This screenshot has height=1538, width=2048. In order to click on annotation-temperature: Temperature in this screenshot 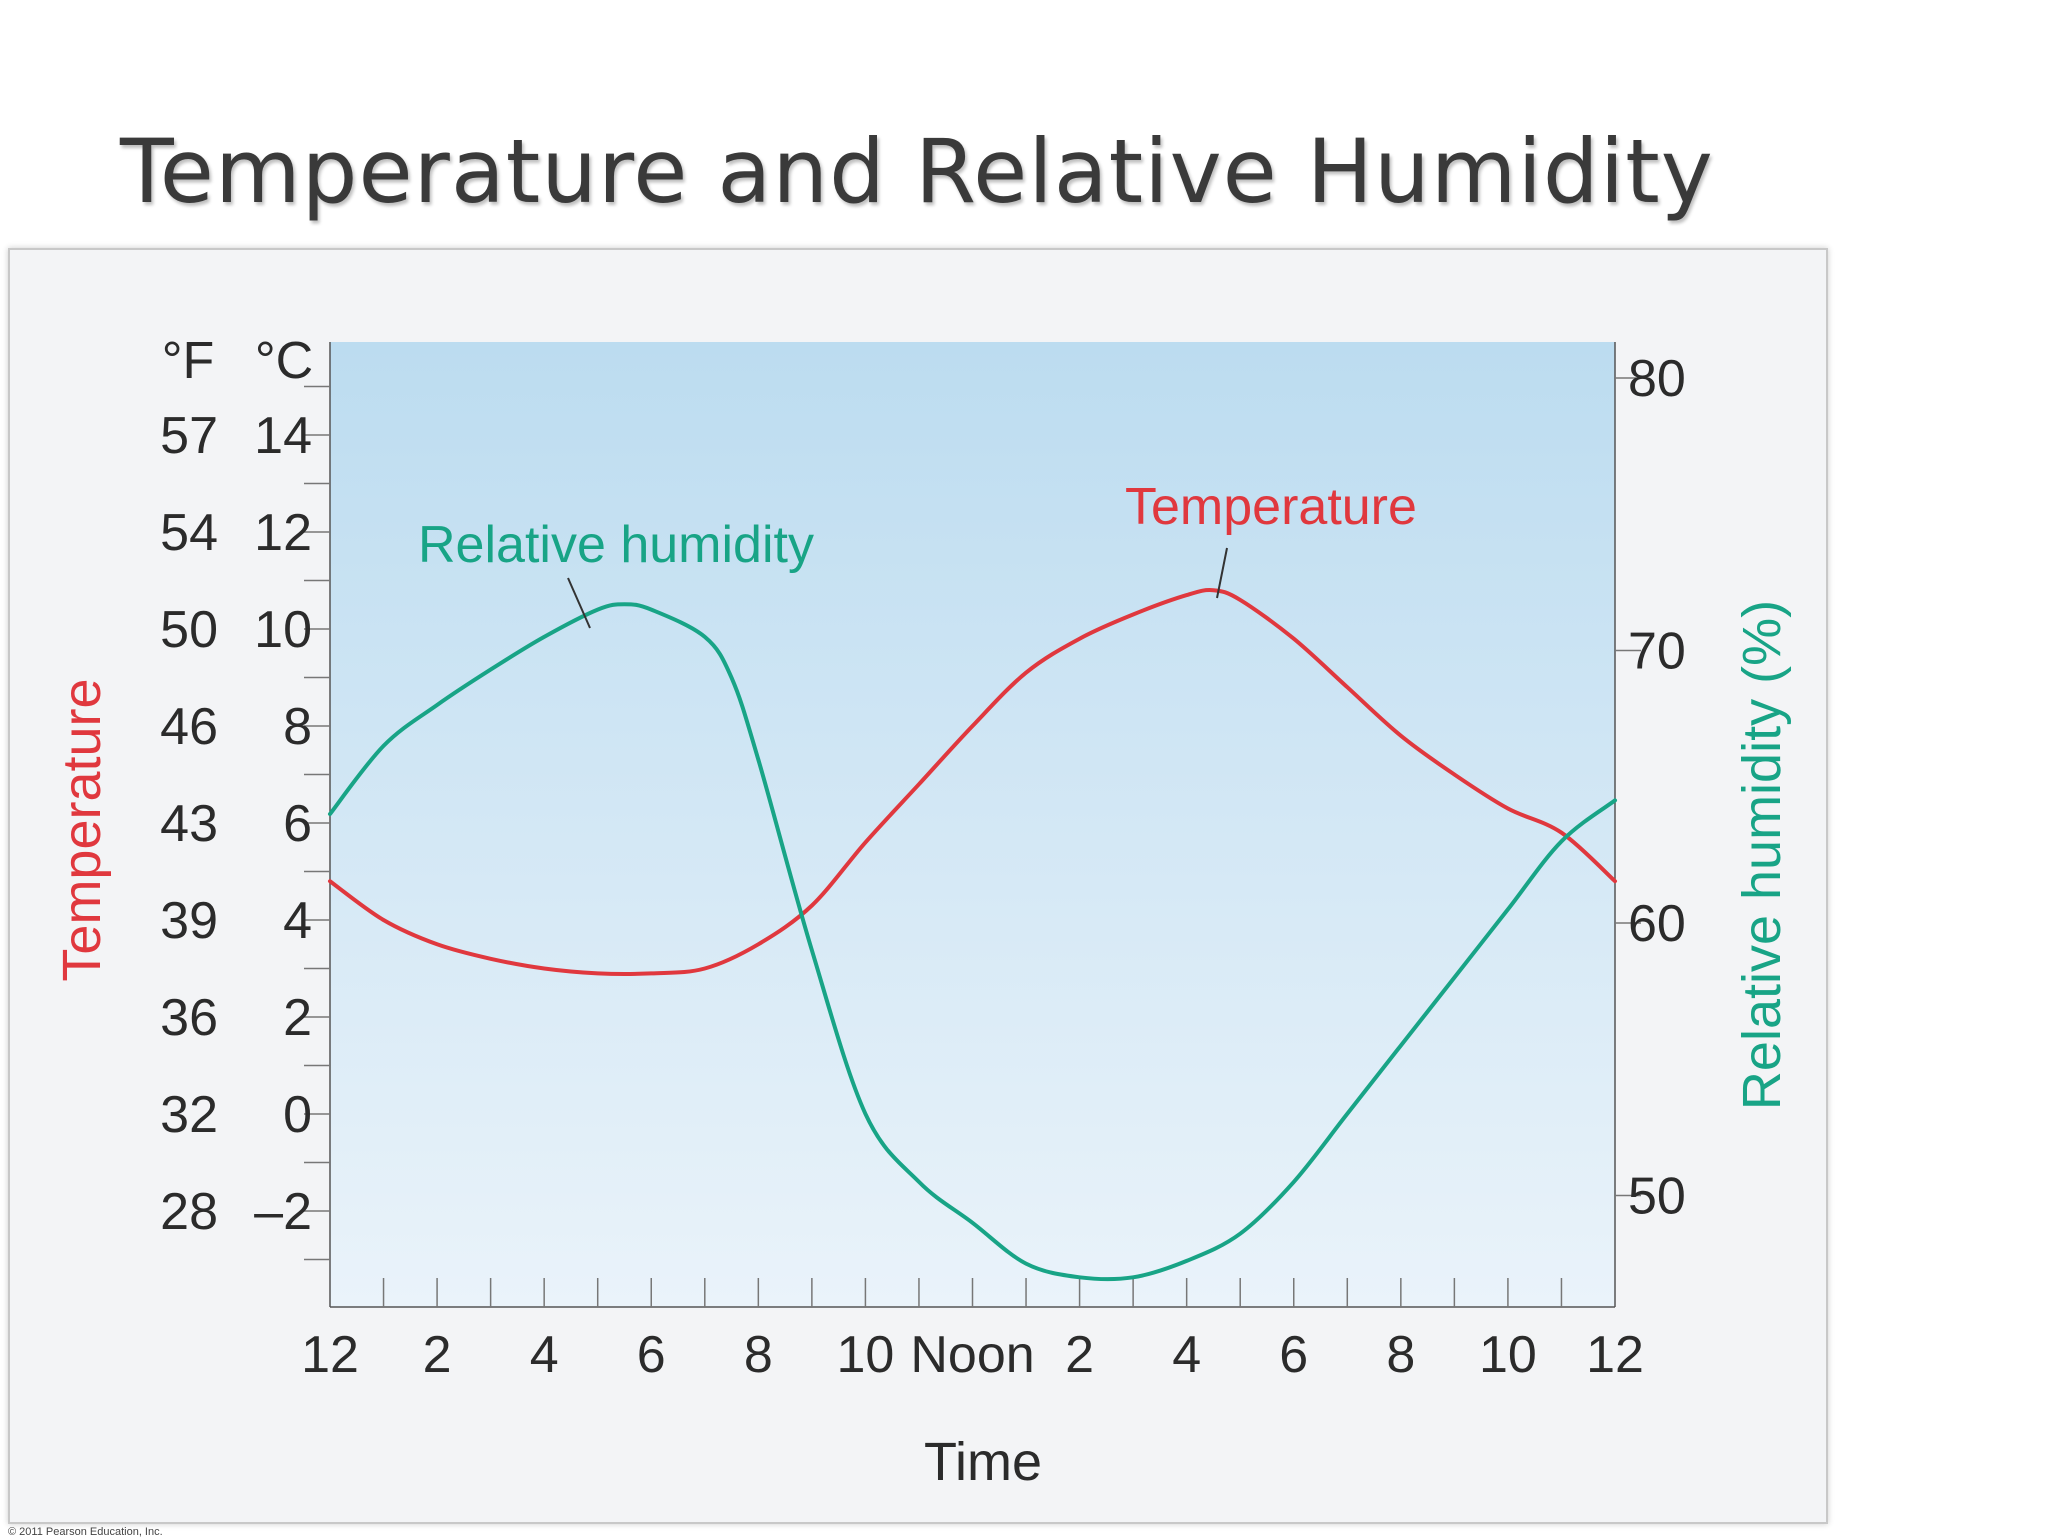, I will do `click(1271, 507)`.